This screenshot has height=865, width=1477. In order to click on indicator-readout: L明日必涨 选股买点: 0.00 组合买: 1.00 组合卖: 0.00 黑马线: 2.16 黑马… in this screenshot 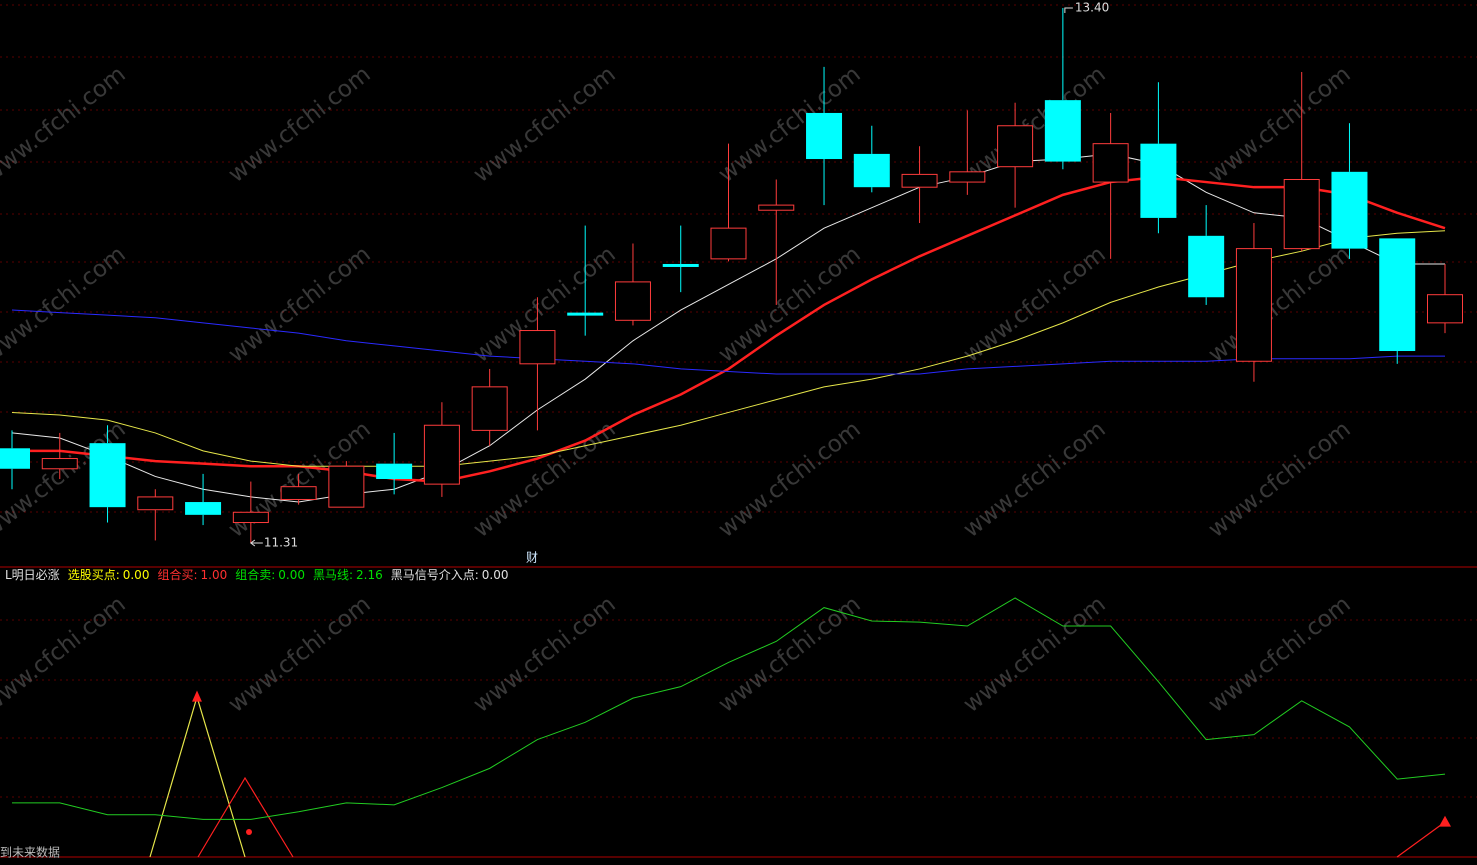, I will do `click(257, 574)`.